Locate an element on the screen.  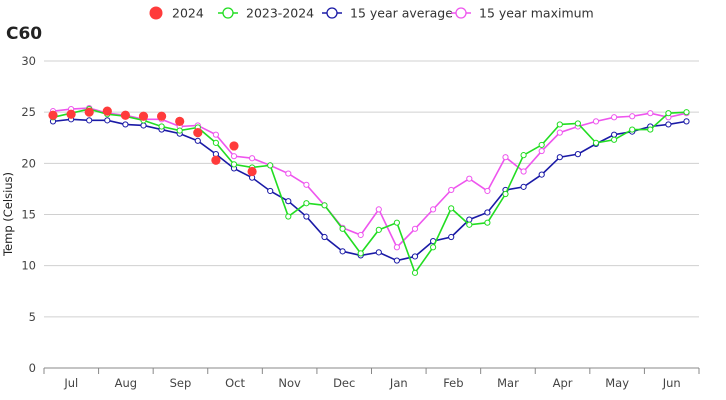
legend-label: 2023-2024 is located at coordinates (280, 13).